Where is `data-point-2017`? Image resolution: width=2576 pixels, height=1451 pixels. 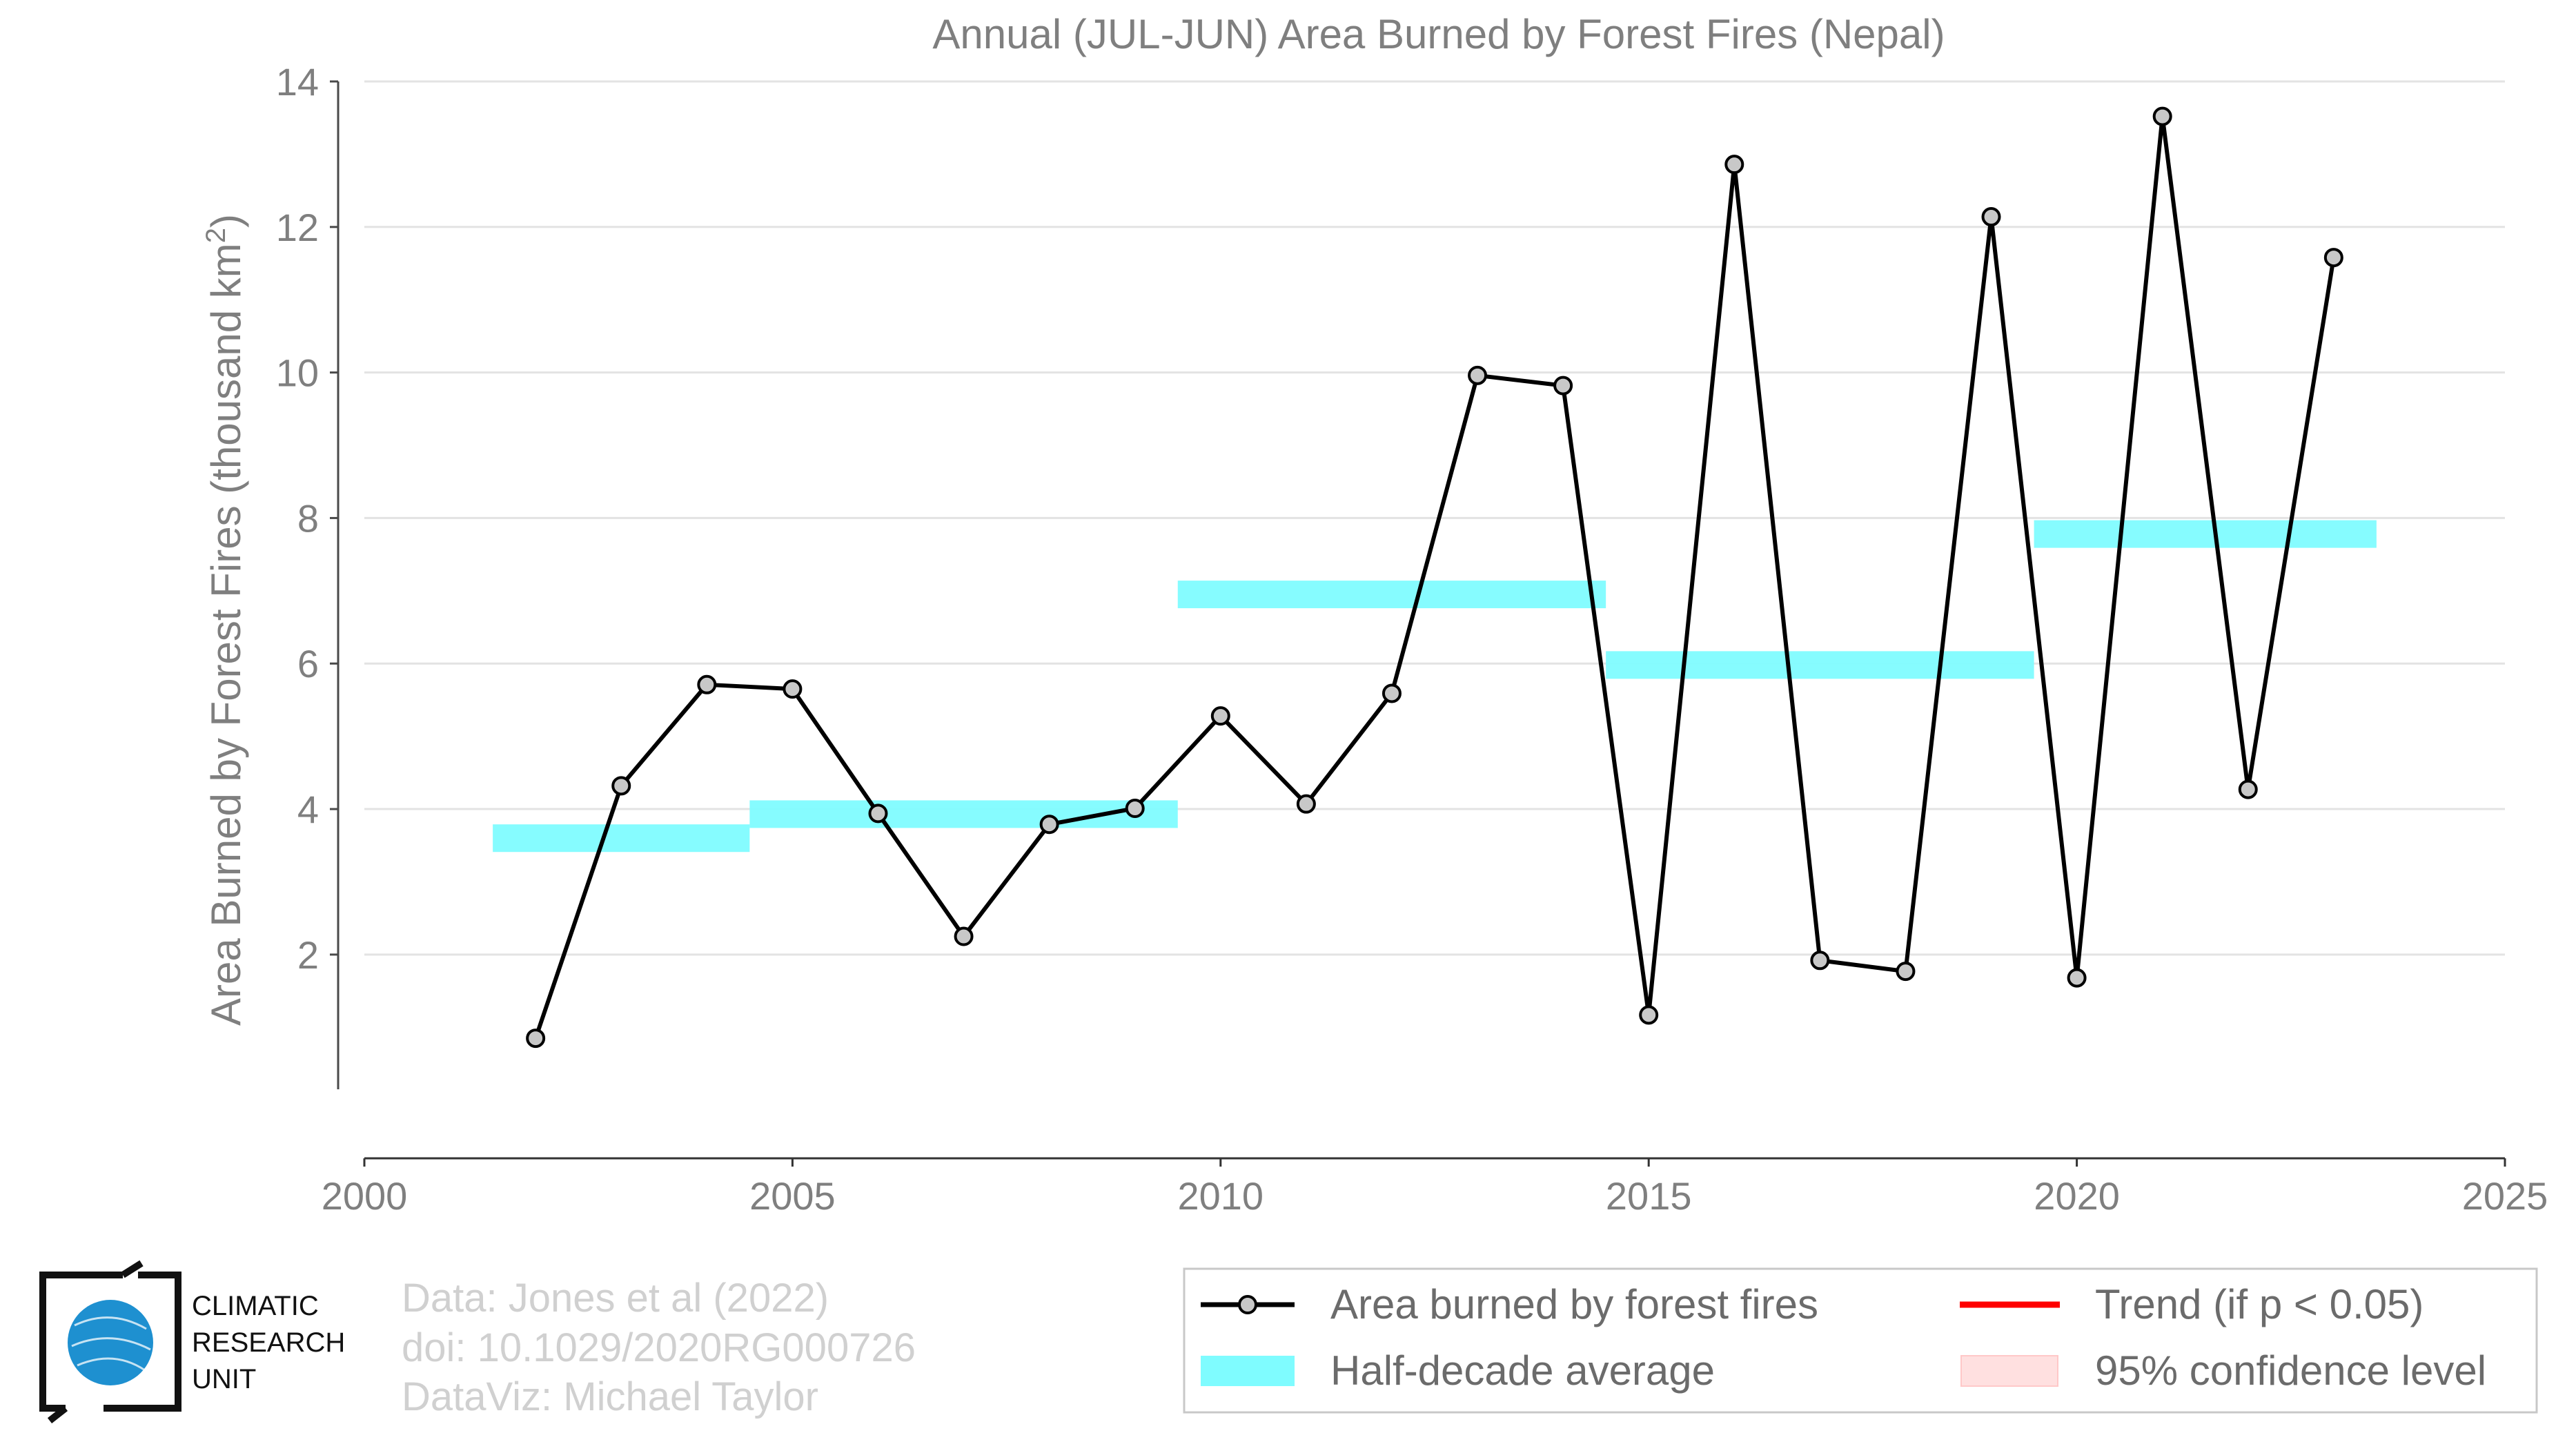
data-point-2017 is located at coordinates (1820, 961).